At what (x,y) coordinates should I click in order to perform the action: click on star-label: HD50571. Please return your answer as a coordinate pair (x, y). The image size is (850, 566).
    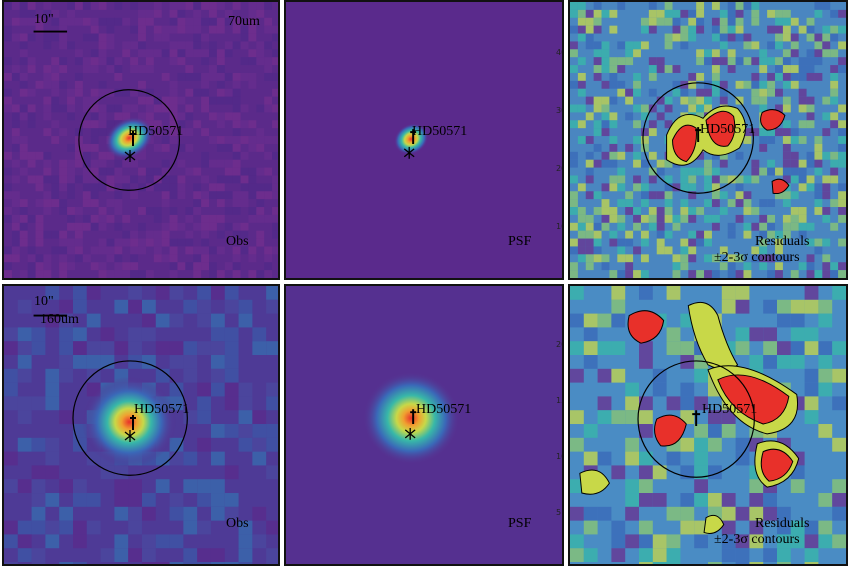
    Looking at the image, I should click on (162, 409).